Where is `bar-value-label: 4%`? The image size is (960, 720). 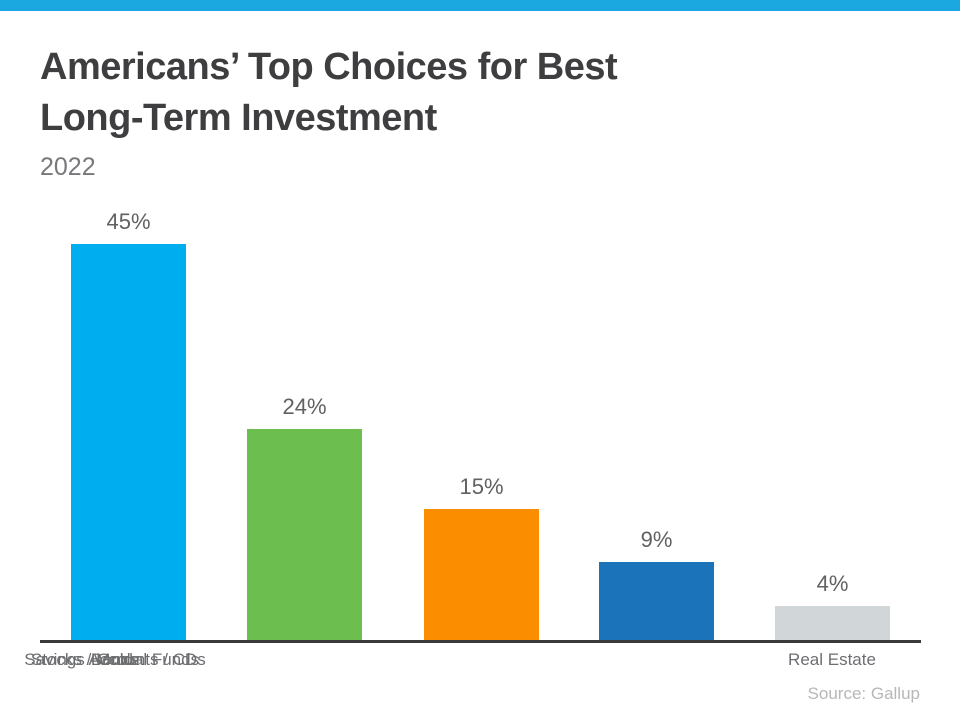
bar-value-label: 4% is located at coordinates (832, 583).